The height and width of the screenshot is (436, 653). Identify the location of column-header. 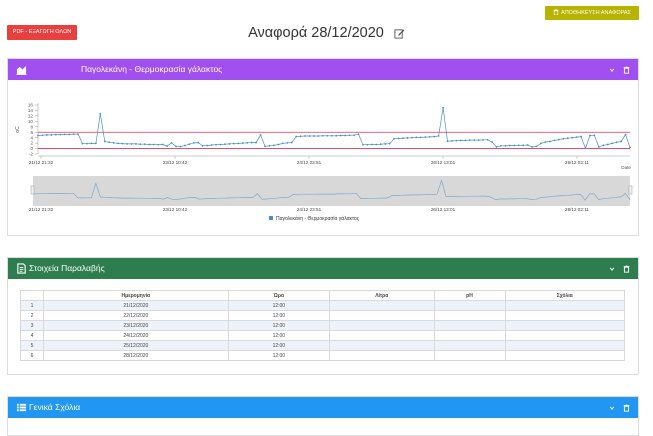
(32, 295).